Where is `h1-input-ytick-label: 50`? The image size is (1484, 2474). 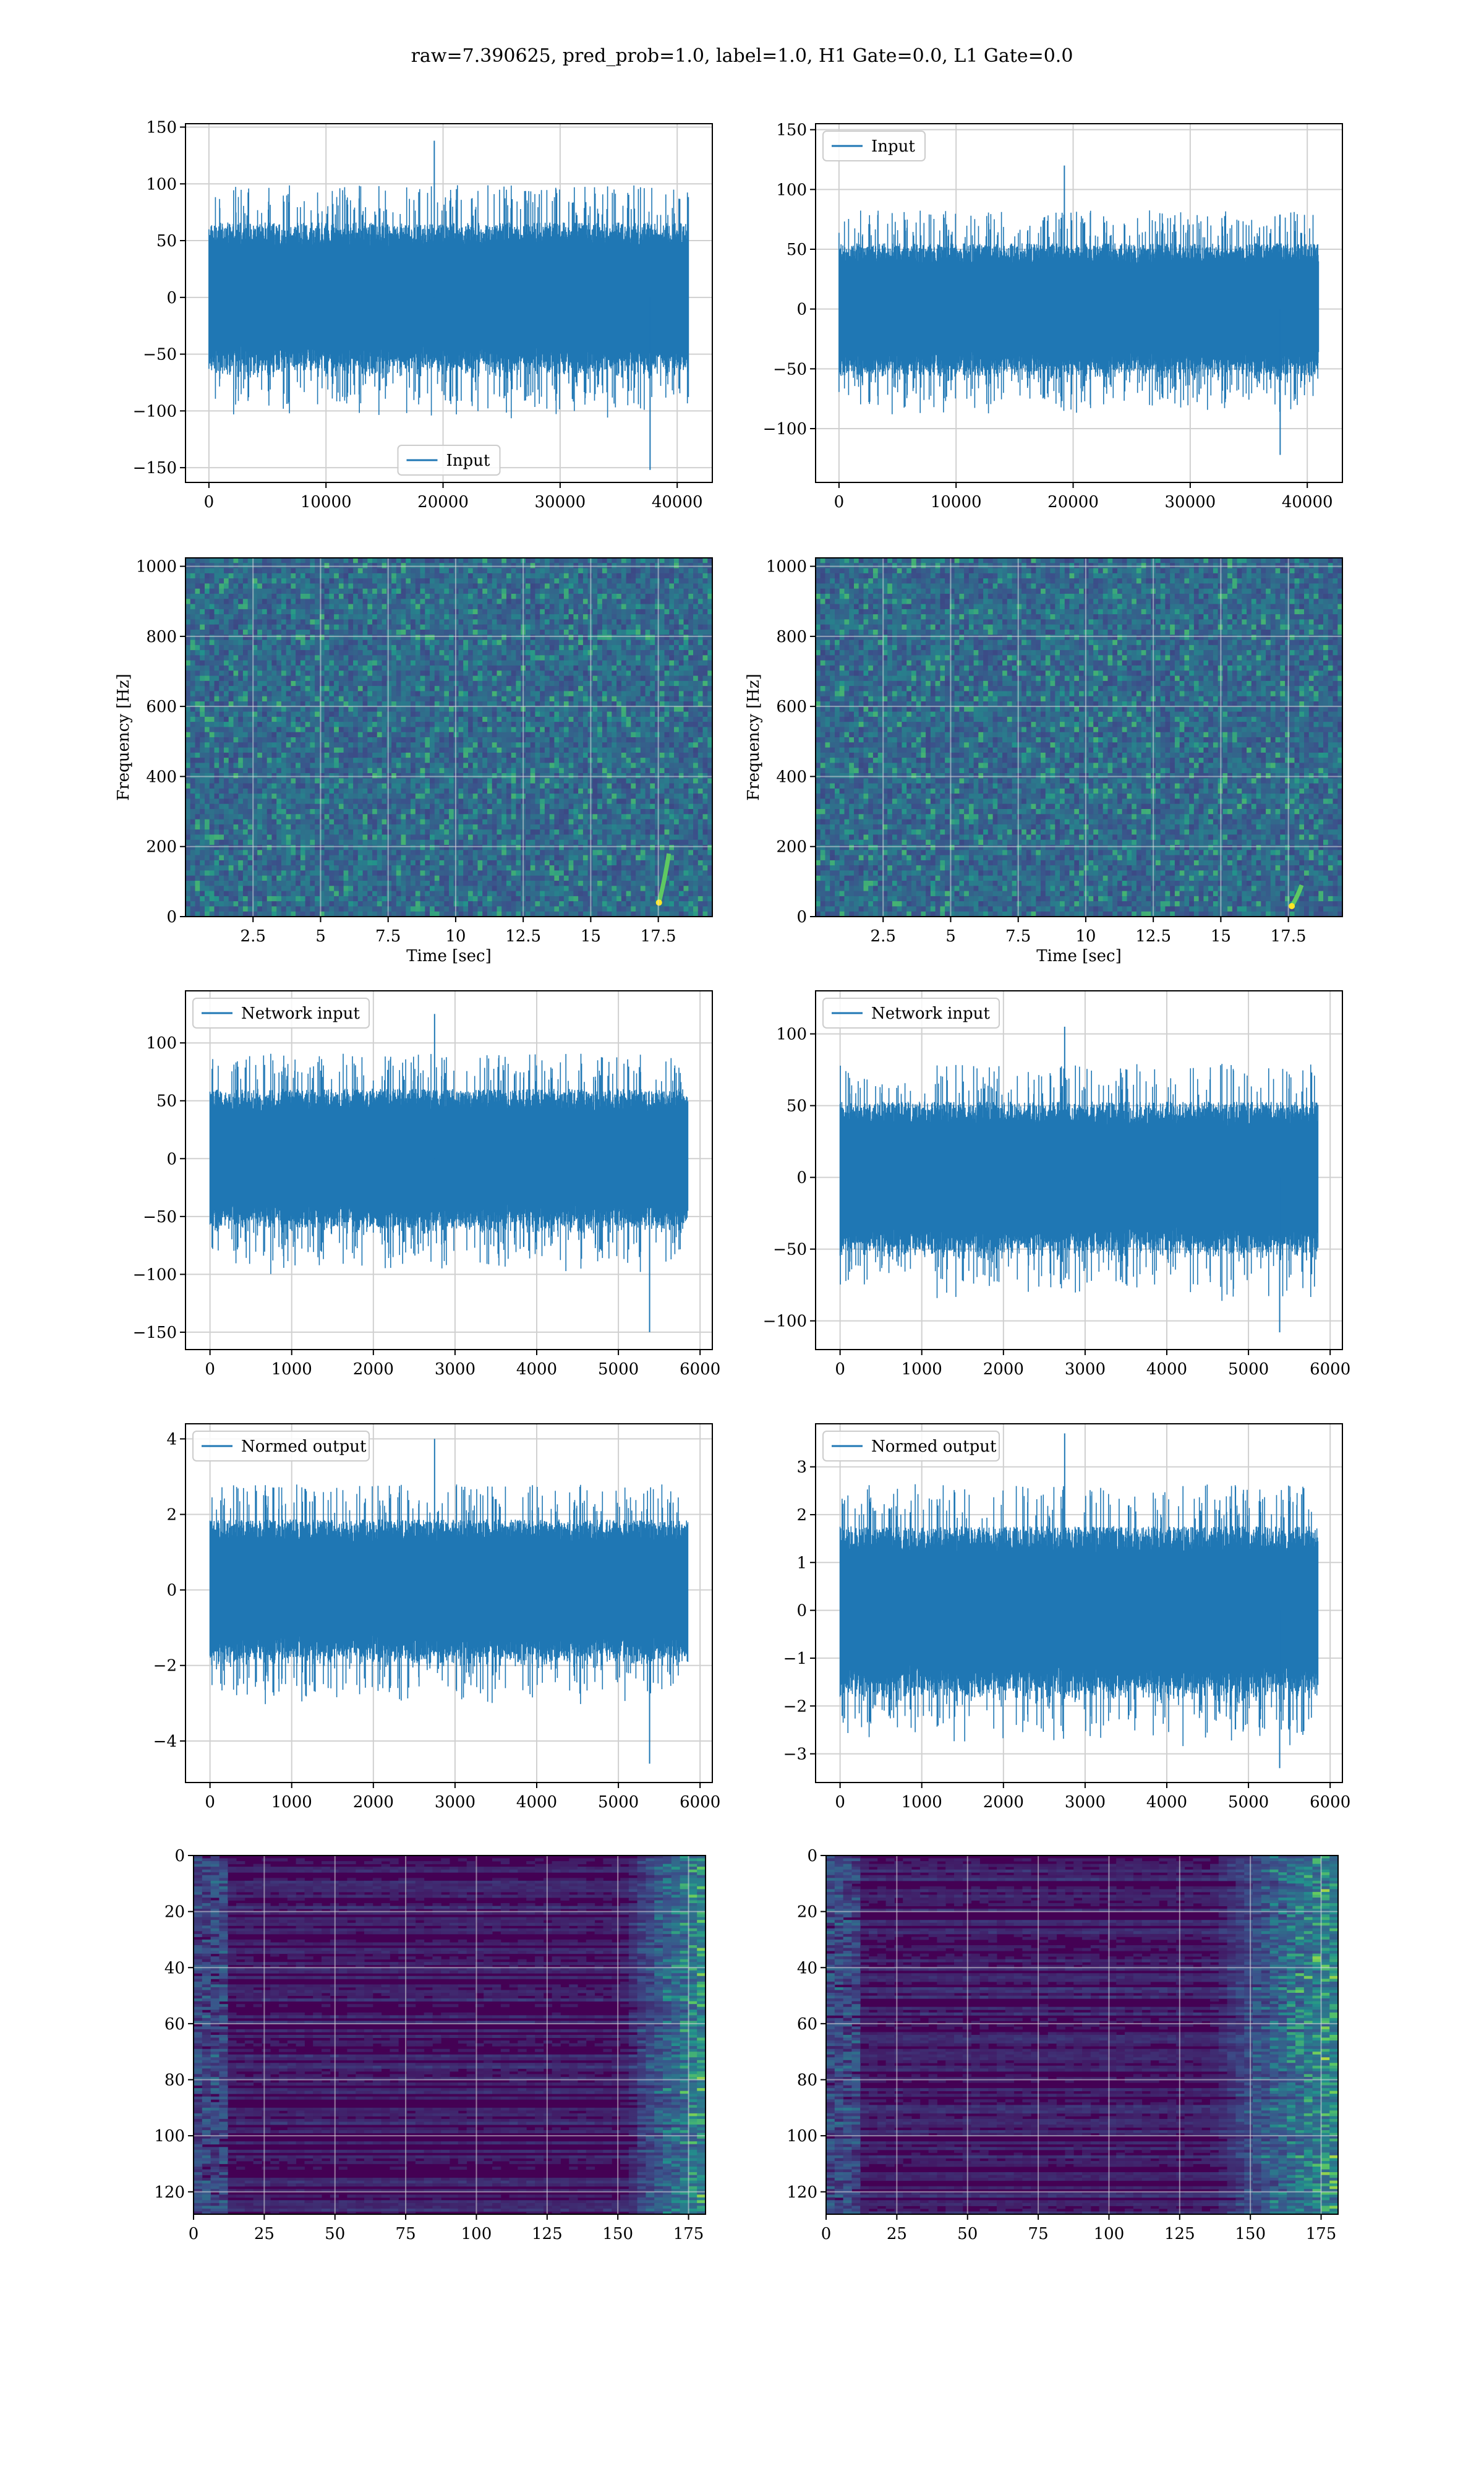
h1-input-ytick-label: 50 is located at coordinates (166, 241).